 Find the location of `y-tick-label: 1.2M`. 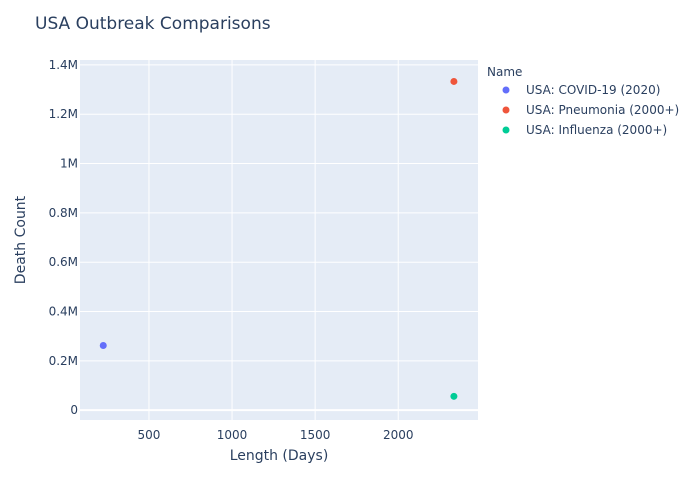

y-tick-label: 1.2M is located at coordinates (63, 114).